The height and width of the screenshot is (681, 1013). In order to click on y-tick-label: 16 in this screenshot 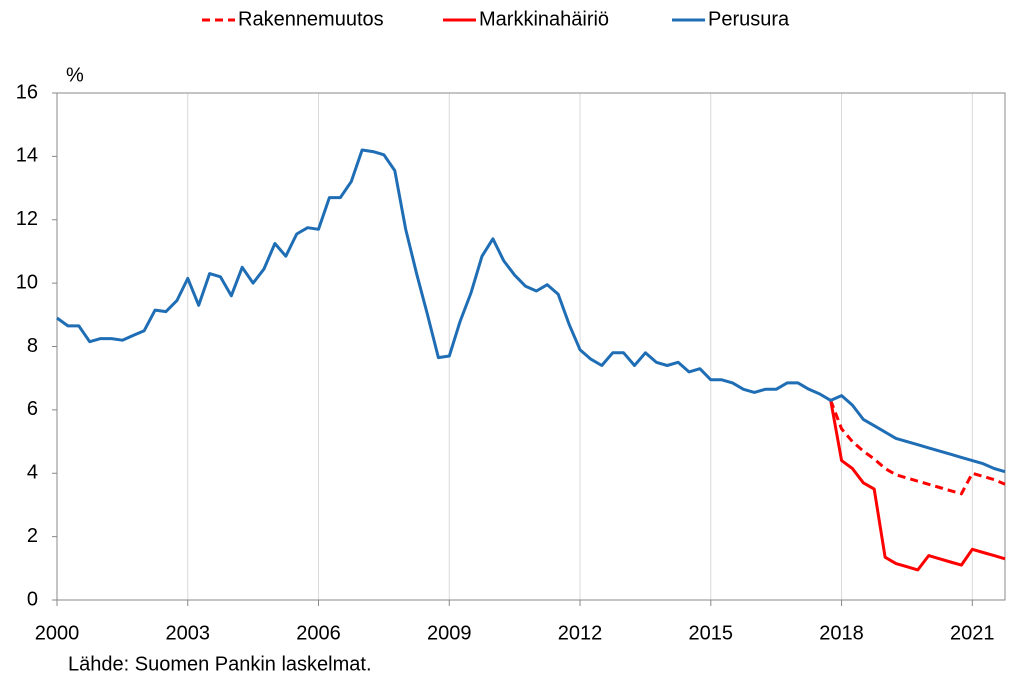, I will do `click(27, 92)`.